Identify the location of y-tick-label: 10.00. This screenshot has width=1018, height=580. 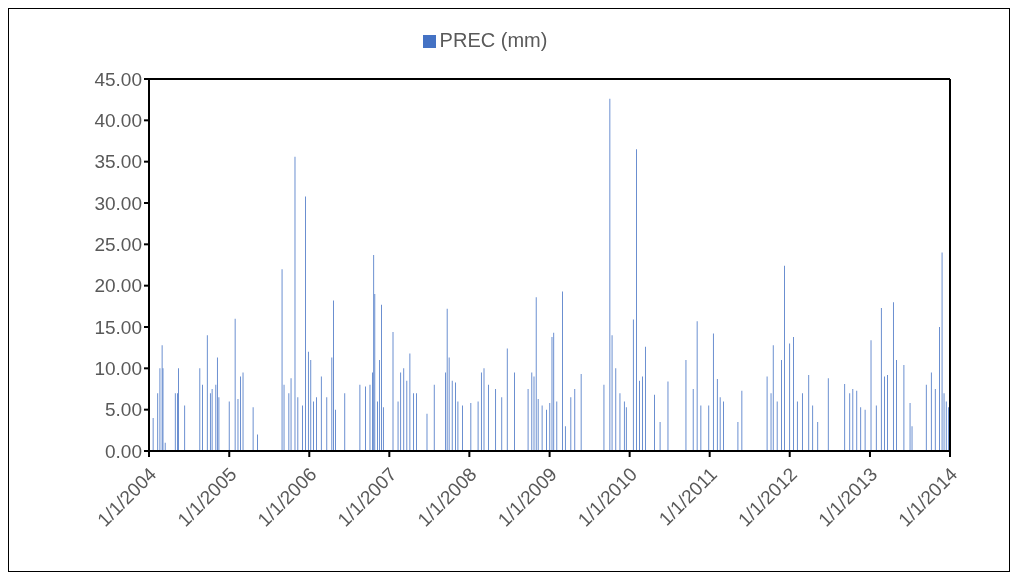
(118, 369).